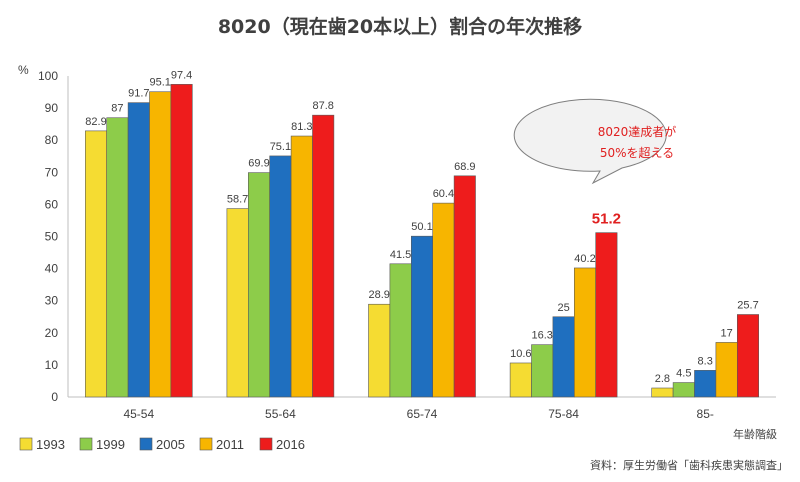  What do you see at coordinates (117, 109) in the screenshot?
I see `data-label: 87` at bounding box center [117, 109].